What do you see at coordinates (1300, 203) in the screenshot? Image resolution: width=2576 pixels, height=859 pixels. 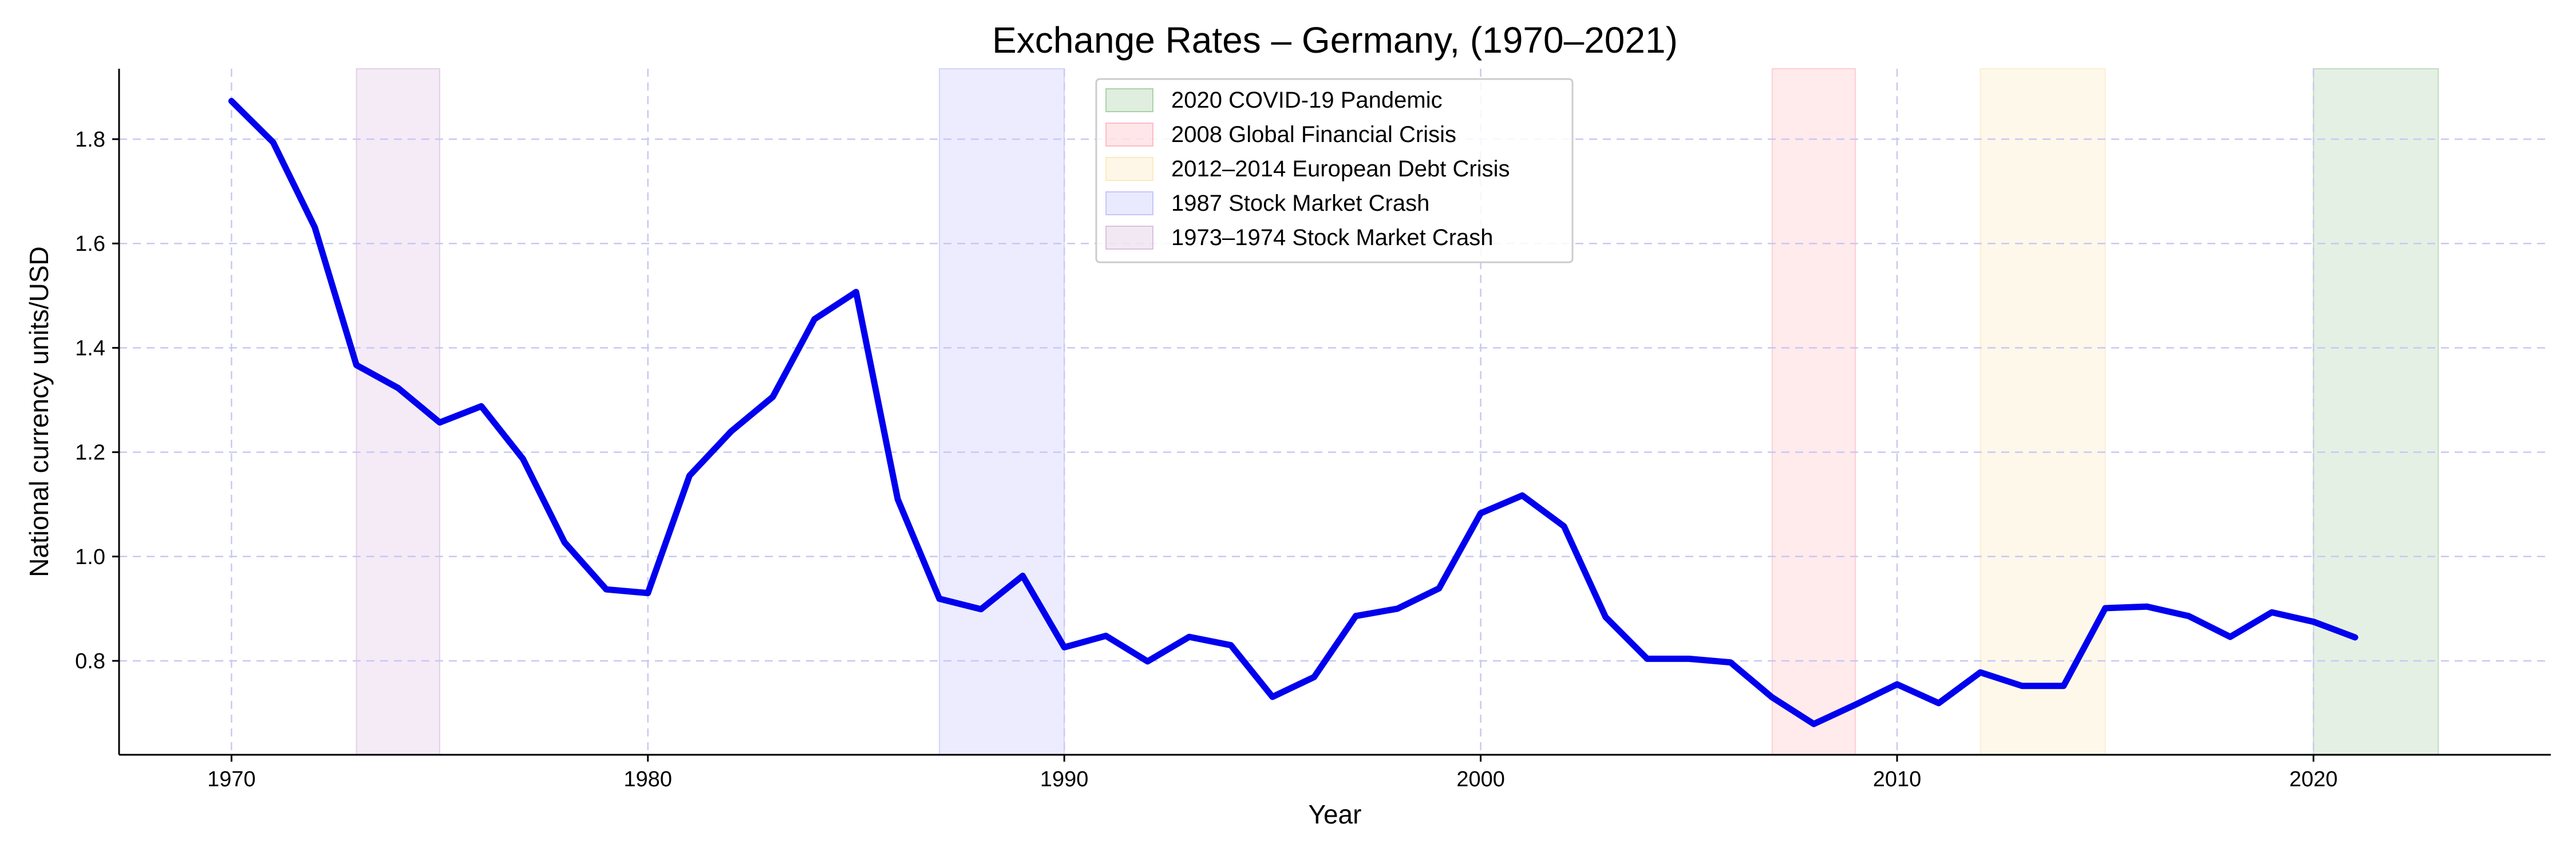 I see `legend-label-3: 1987 Stock Market Crash` at bounding box center [1300, 203].